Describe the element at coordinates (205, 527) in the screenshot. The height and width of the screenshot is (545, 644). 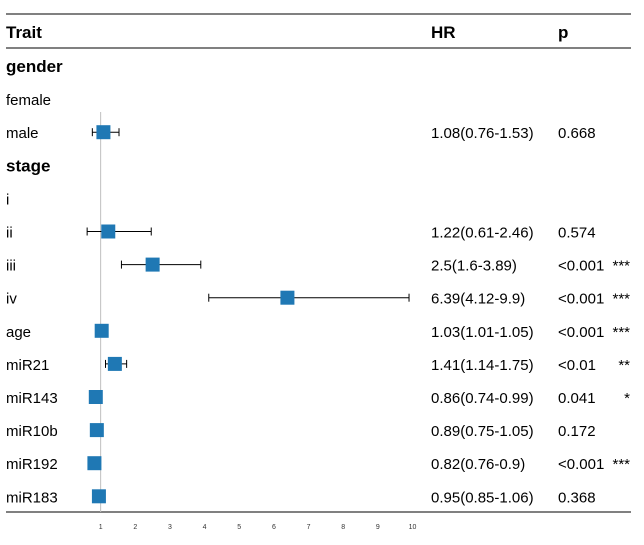
I see `x-tick-label: 4` at that location.